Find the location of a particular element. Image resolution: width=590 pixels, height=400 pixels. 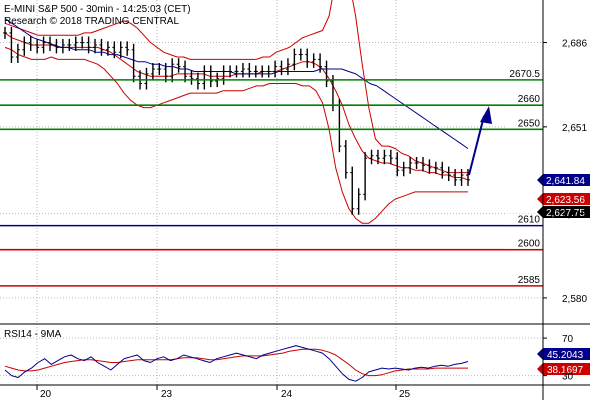

rsi-line is located at coordinates (236, 363).